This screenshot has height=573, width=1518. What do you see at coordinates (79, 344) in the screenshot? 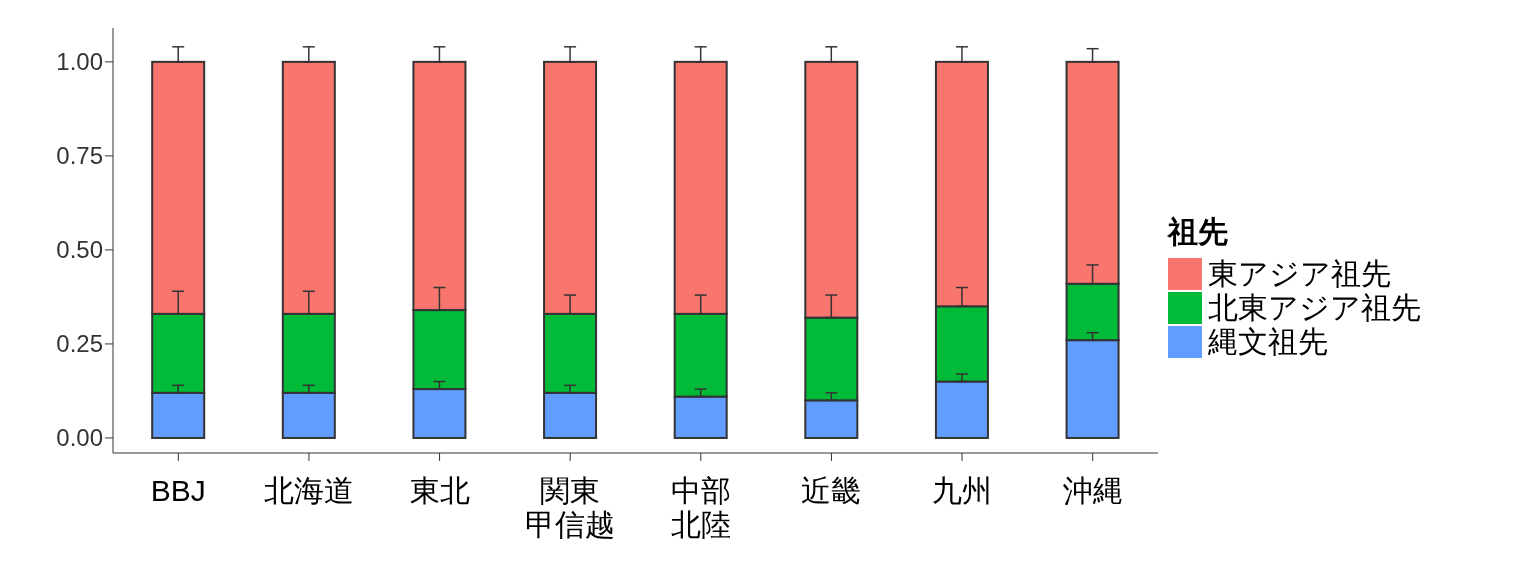
I see `y-tick-label: 0.25` at bounding box center [79, 344].